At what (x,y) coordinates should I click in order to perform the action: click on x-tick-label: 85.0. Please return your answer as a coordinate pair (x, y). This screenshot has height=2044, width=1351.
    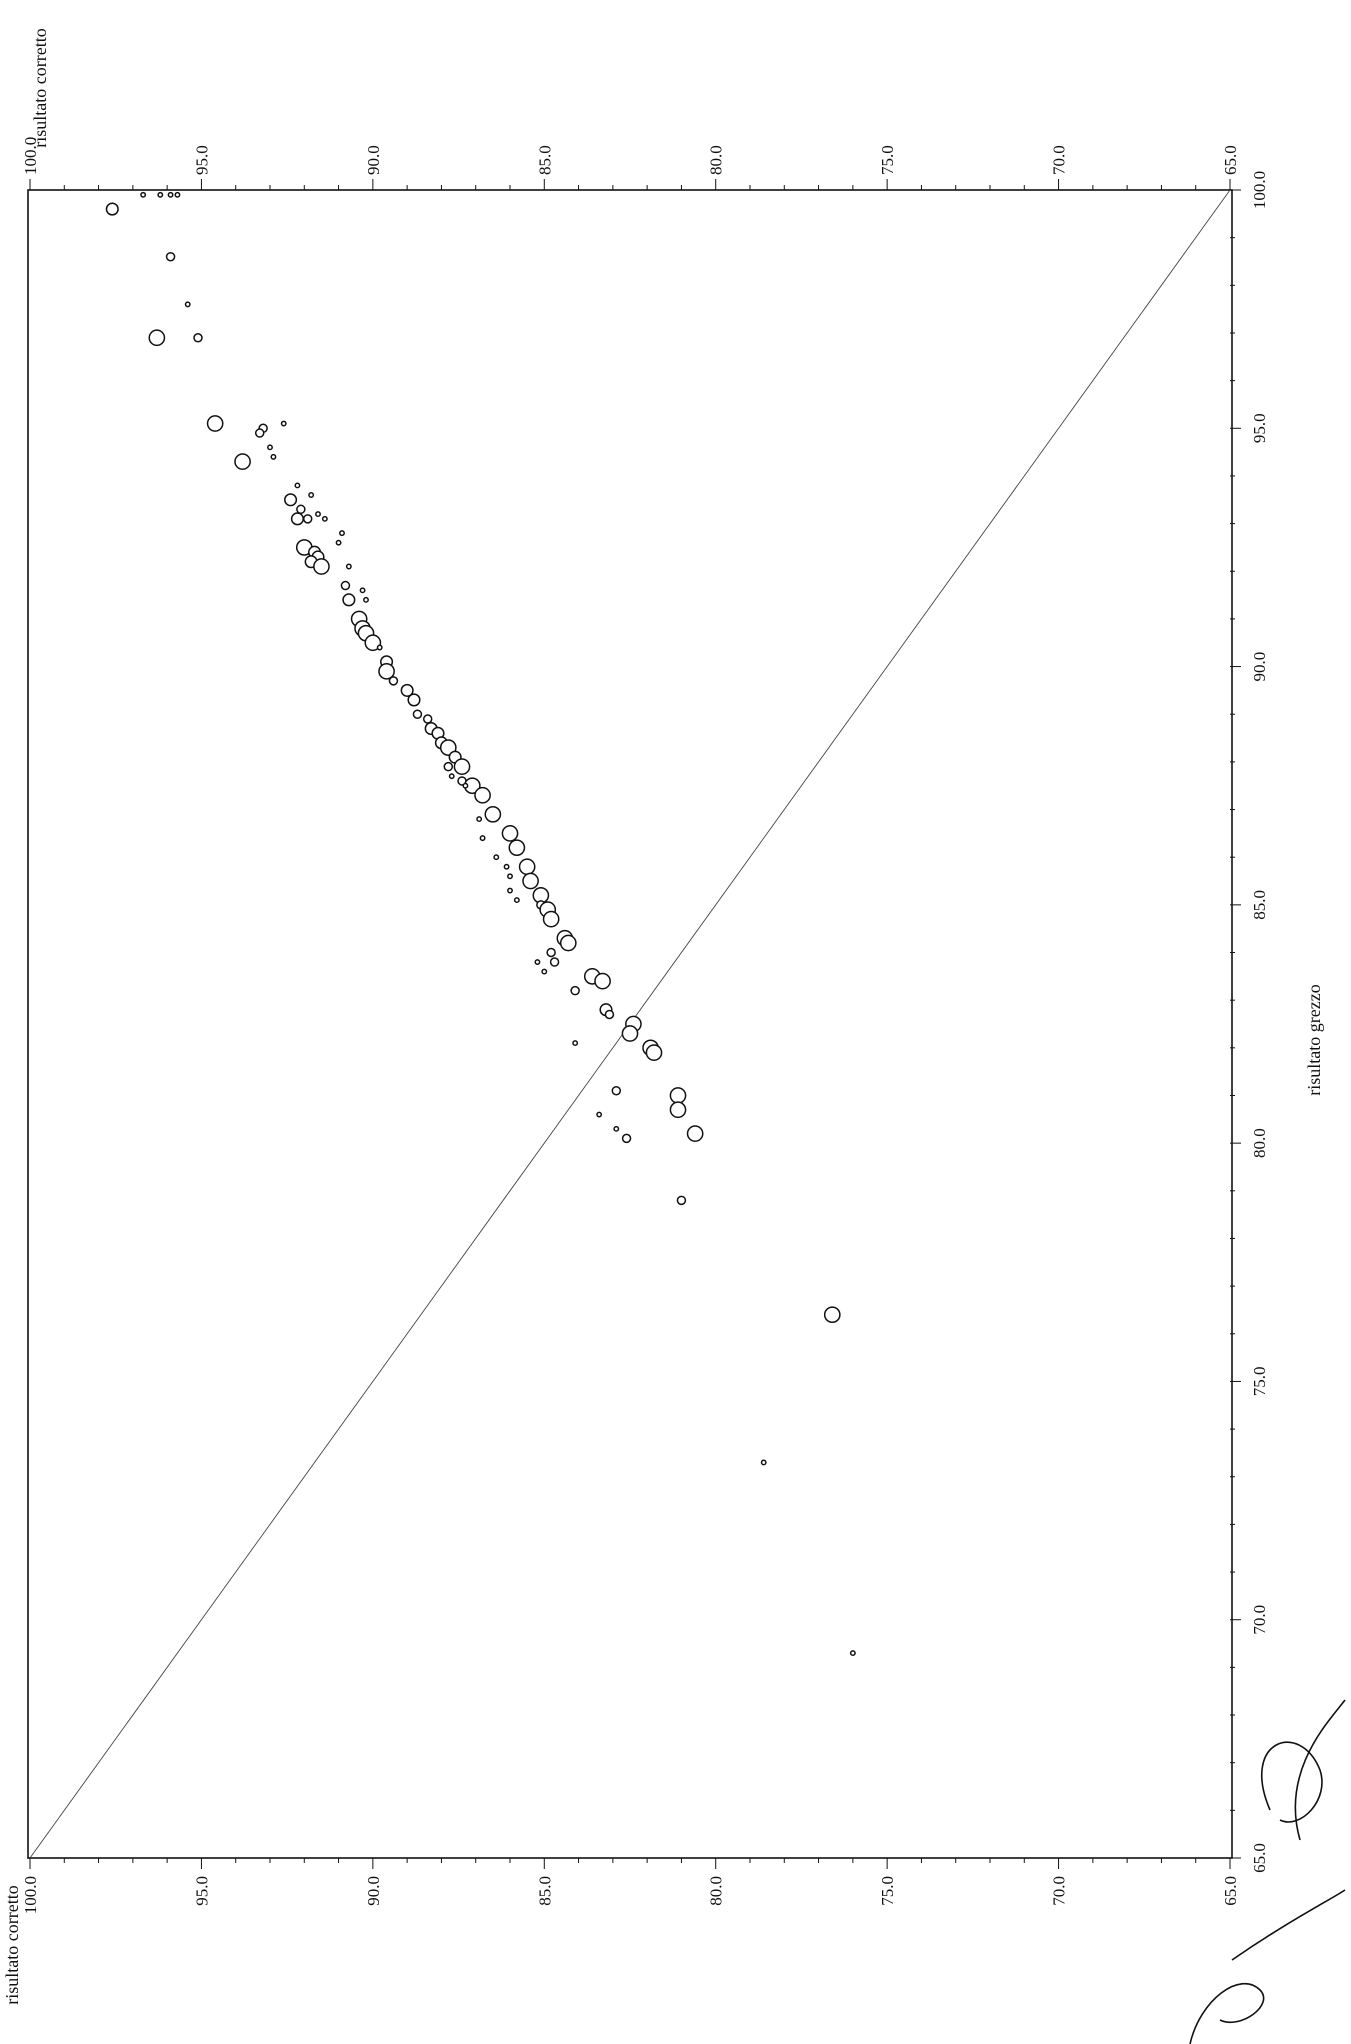
    Looking at the image, I should click on (1259, 905).